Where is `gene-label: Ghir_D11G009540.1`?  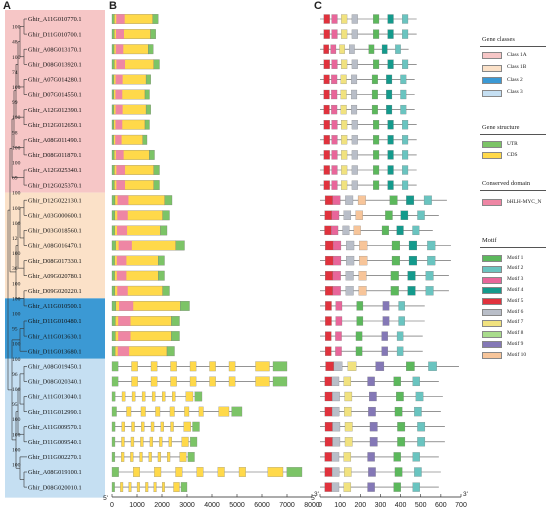 gene-label: Ghir_D11G009540.1 is located at coordinates (54, 442).